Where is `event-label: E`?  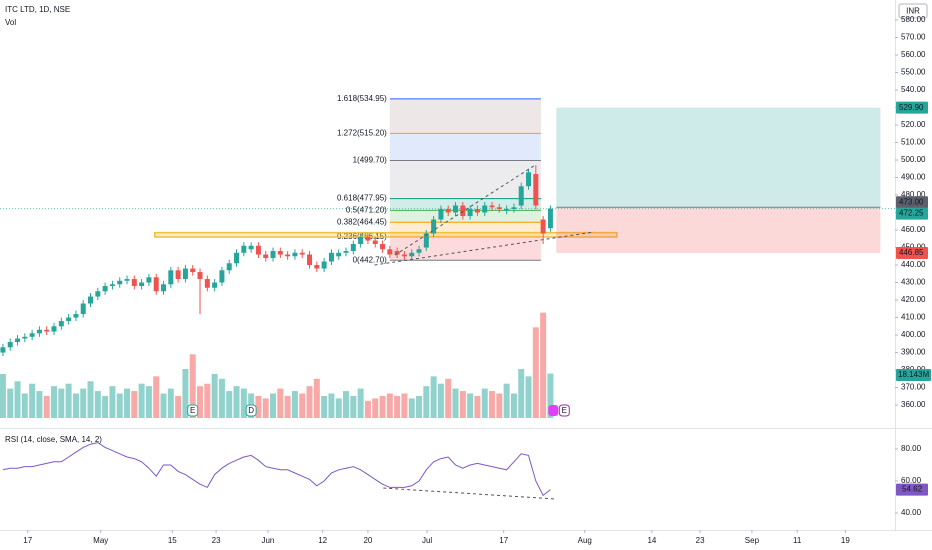
event-label: E is located at coordinates (564, 410).